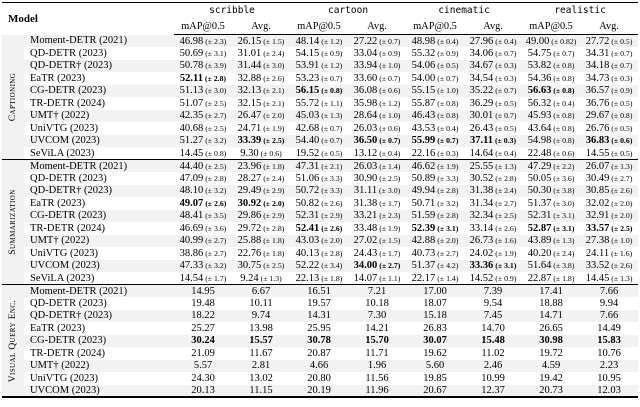 Image resolution: width=640 pixels, height=407 pixels. Describe the element at coordinates (319, 315) in the screenshot. I see `metric-value: 14.31` at that location.